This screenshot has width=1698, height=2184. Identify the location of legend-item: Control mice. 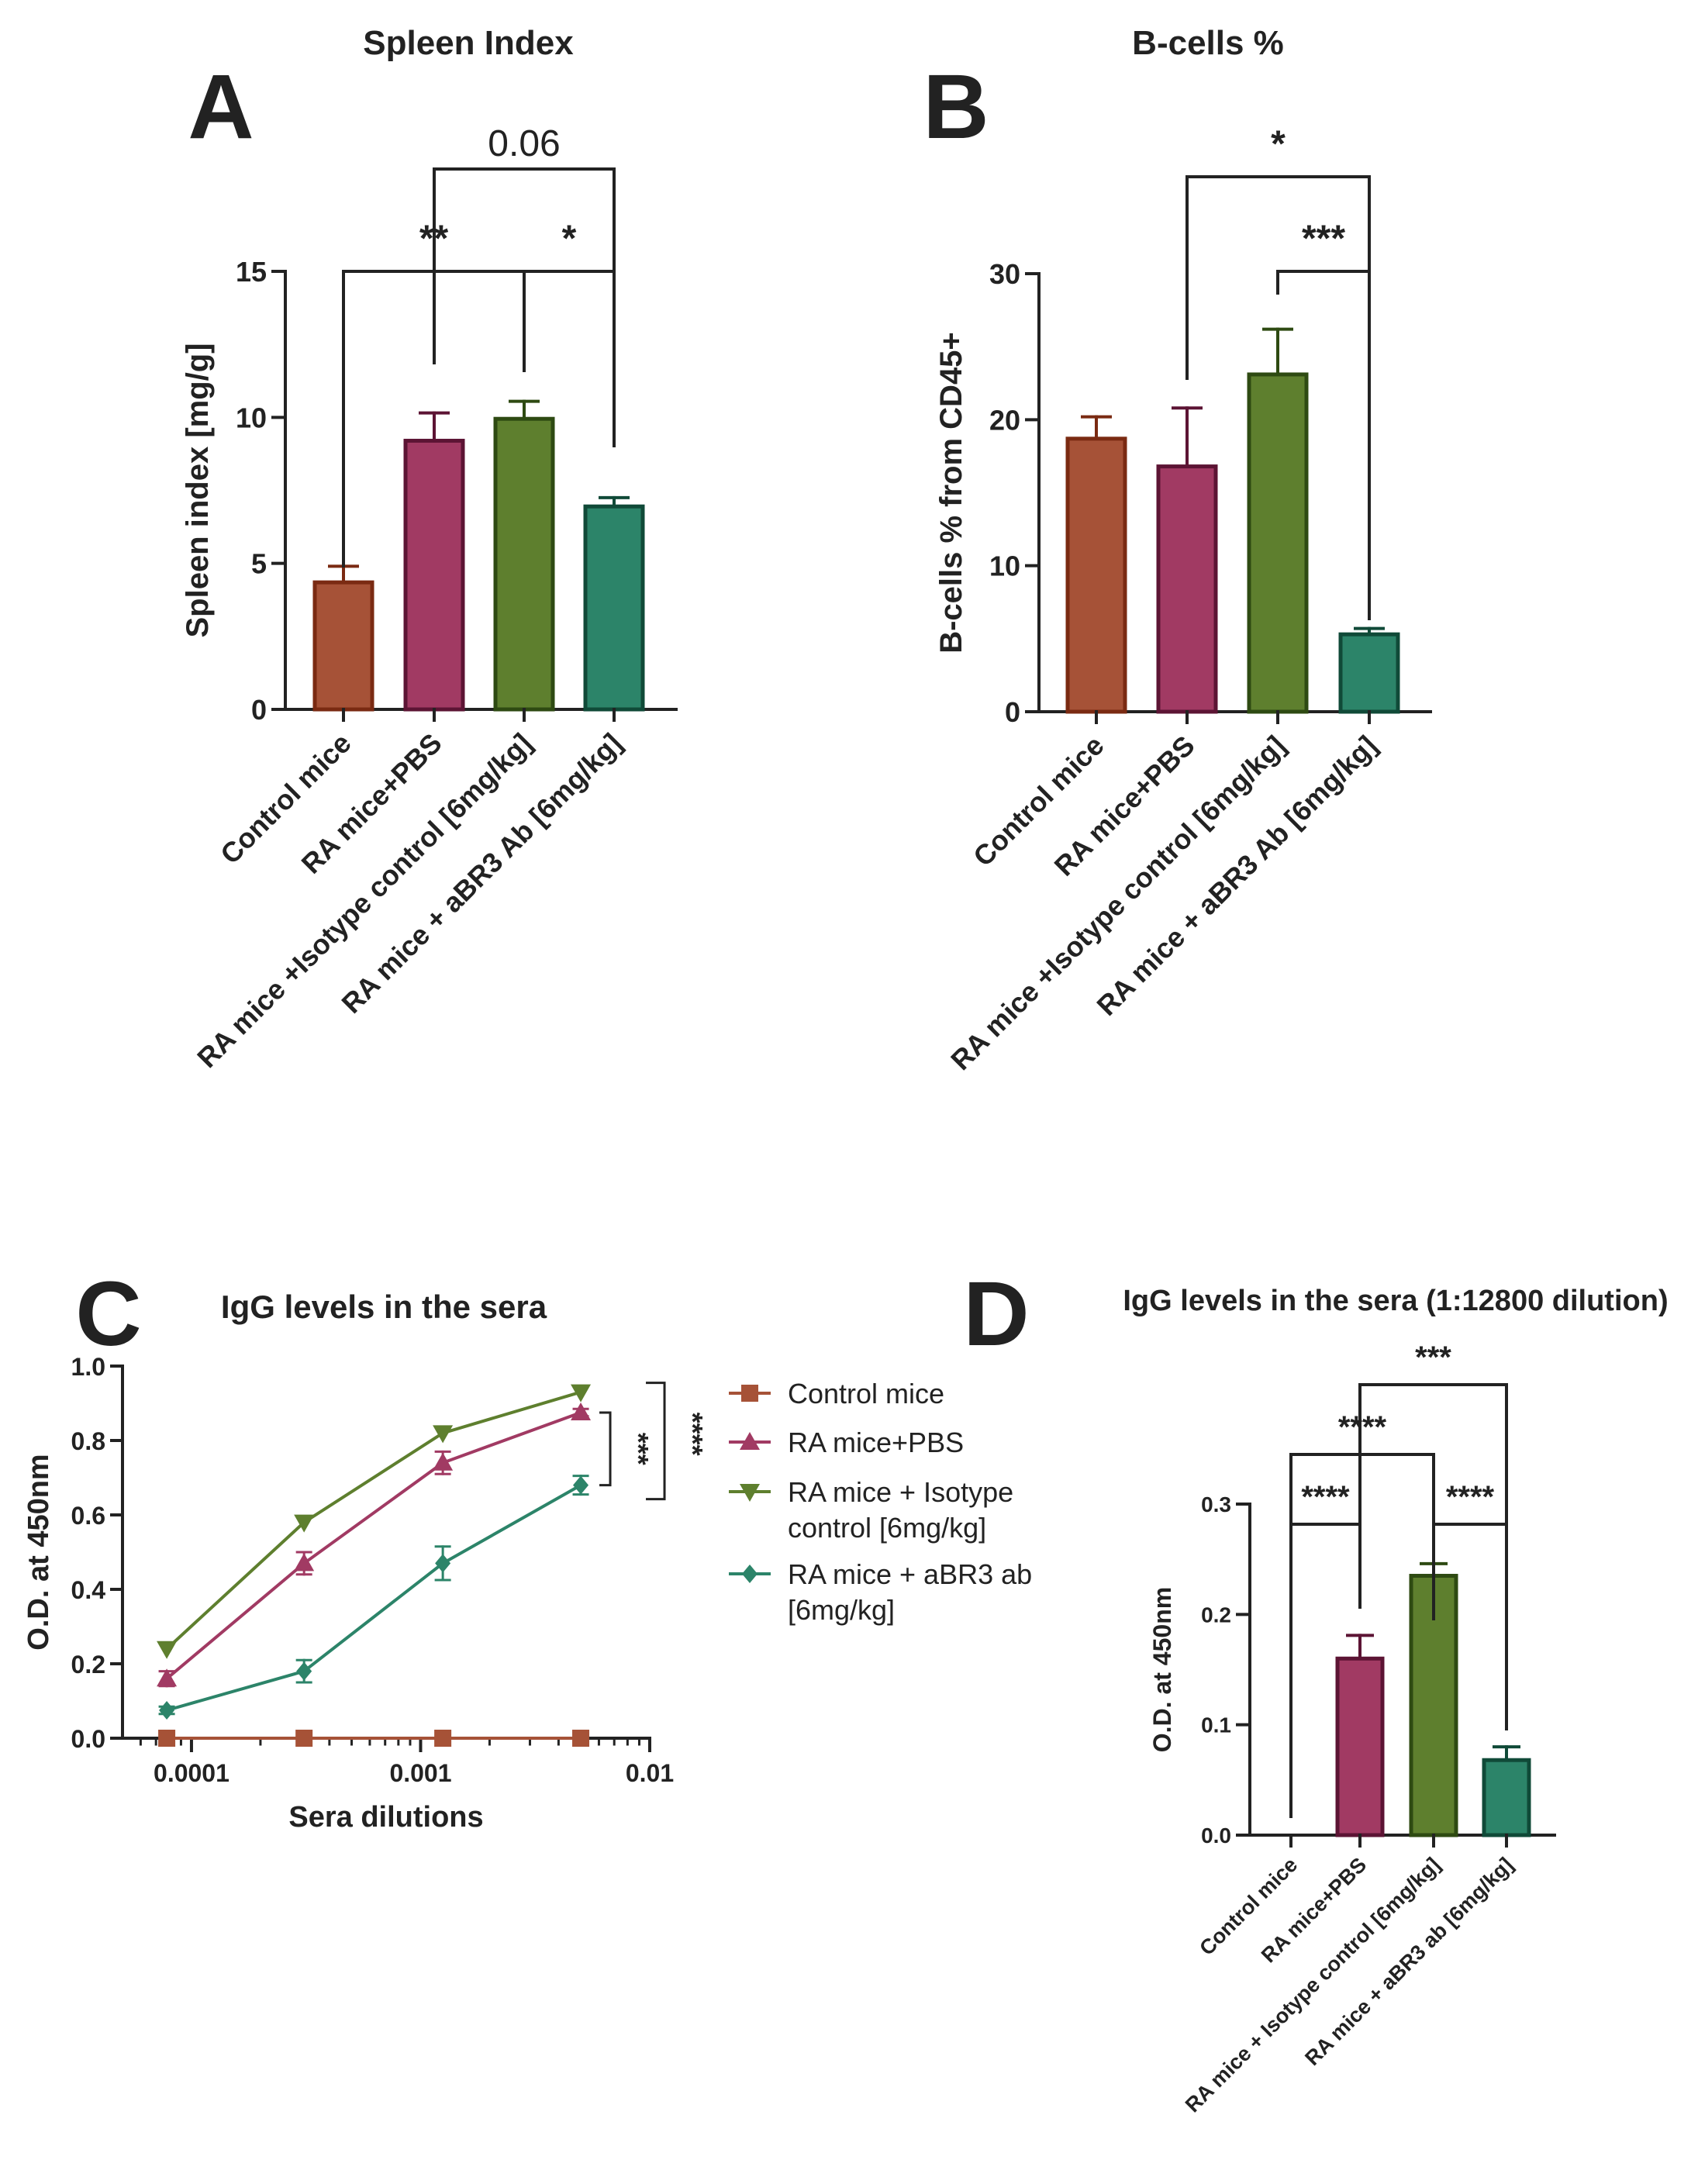
(837, 1394).